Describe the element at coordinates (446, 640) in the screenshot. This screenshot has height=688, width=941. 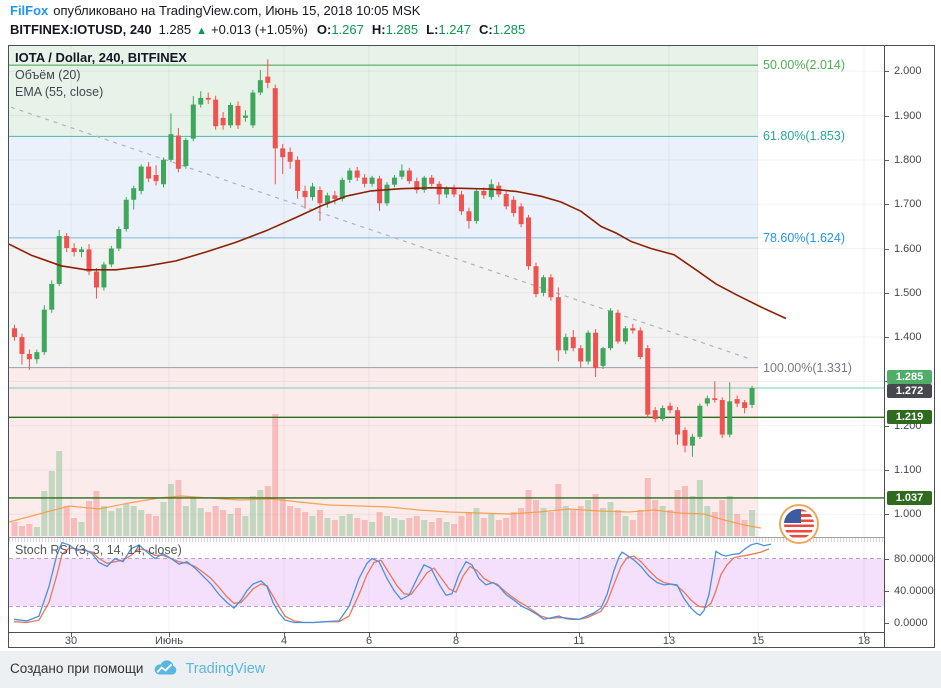
I see `time-axis: 30 Июнь 4 6 8 11 13 15 18` at that location.